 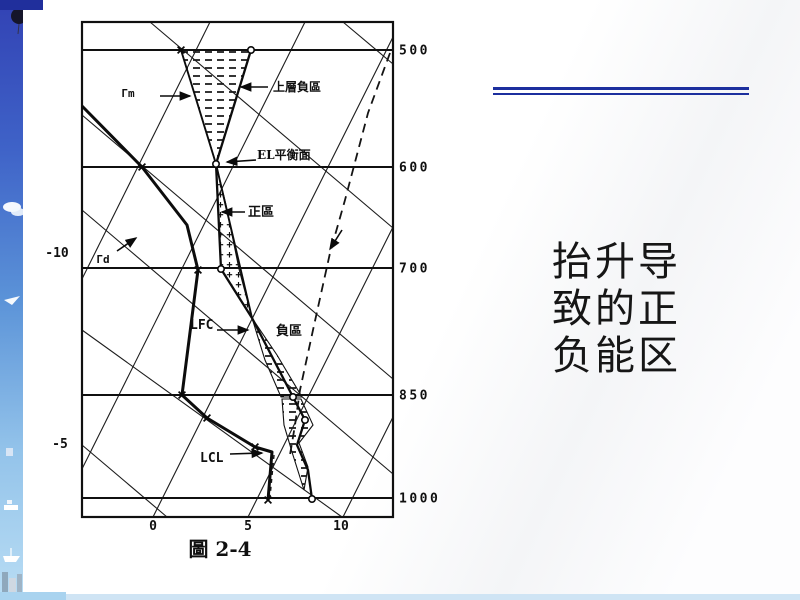 I want to click on pressure-label: 850, so click(x=414, y=396).